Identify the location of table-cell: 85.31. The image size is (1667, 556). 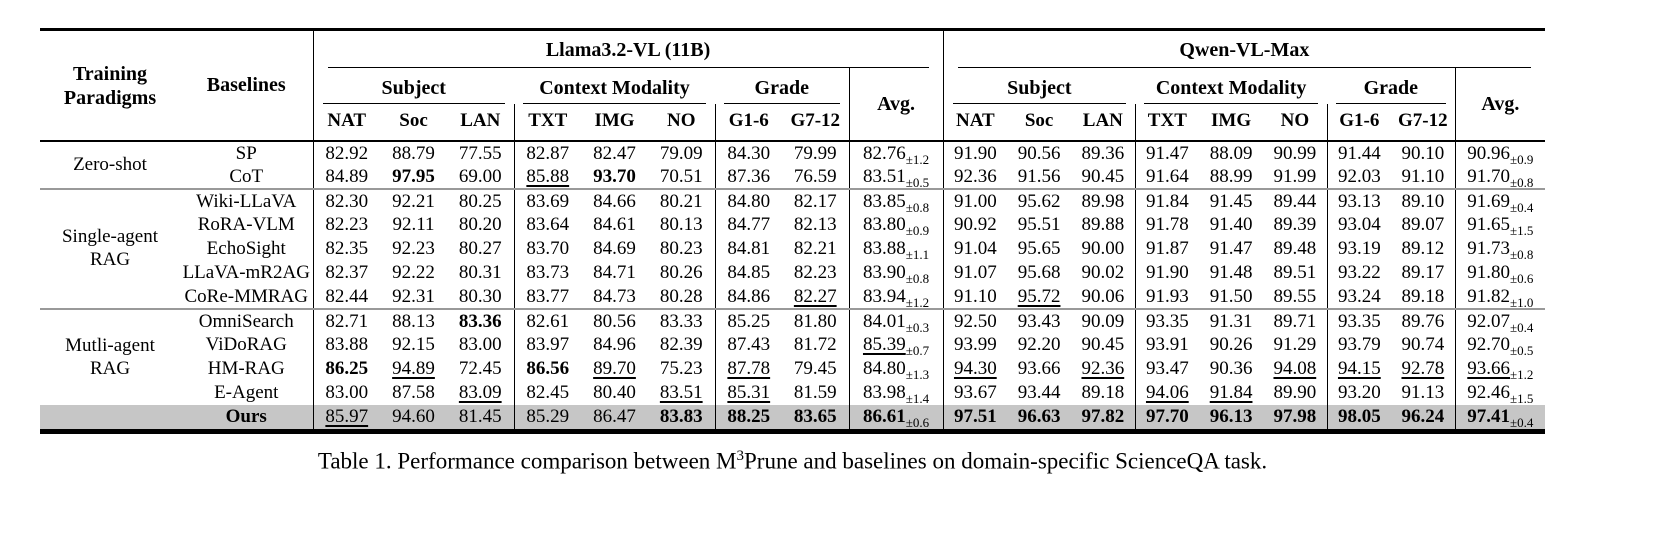
(748, 393).